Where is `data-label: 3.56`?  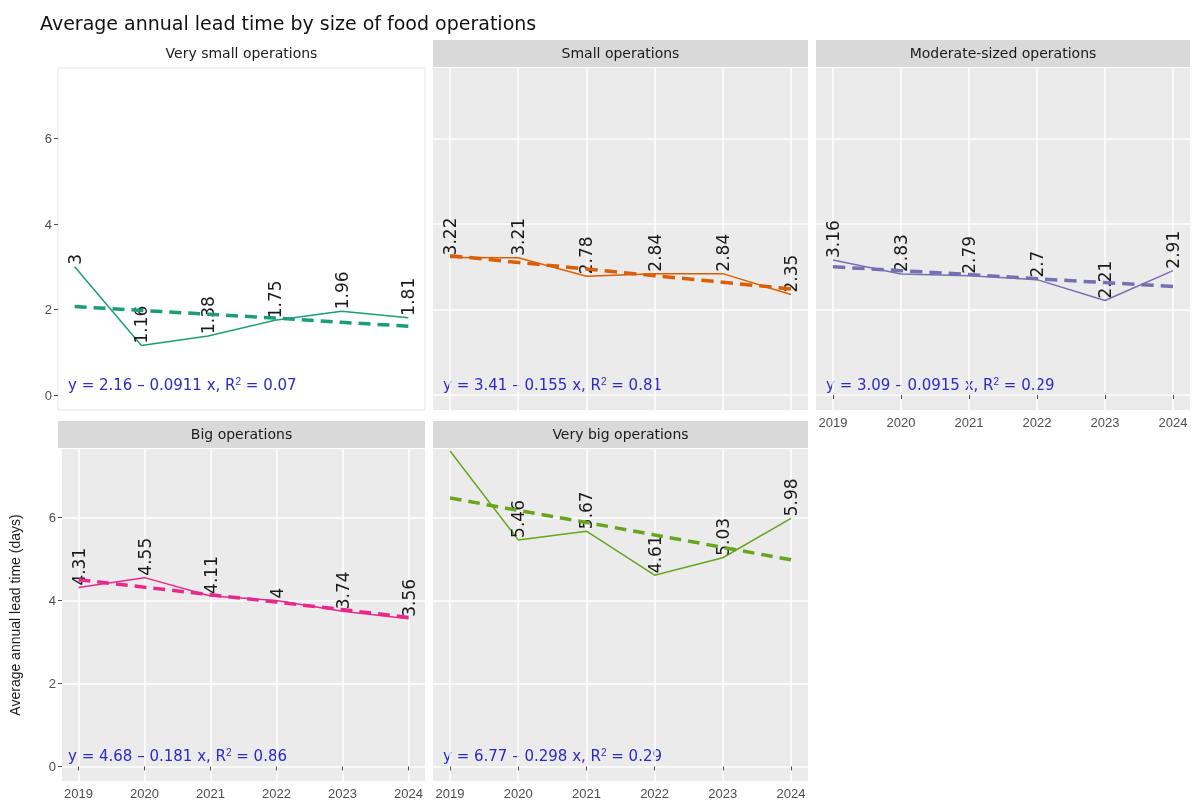
data-label: 3.56 is located at coordinates (408, 597).